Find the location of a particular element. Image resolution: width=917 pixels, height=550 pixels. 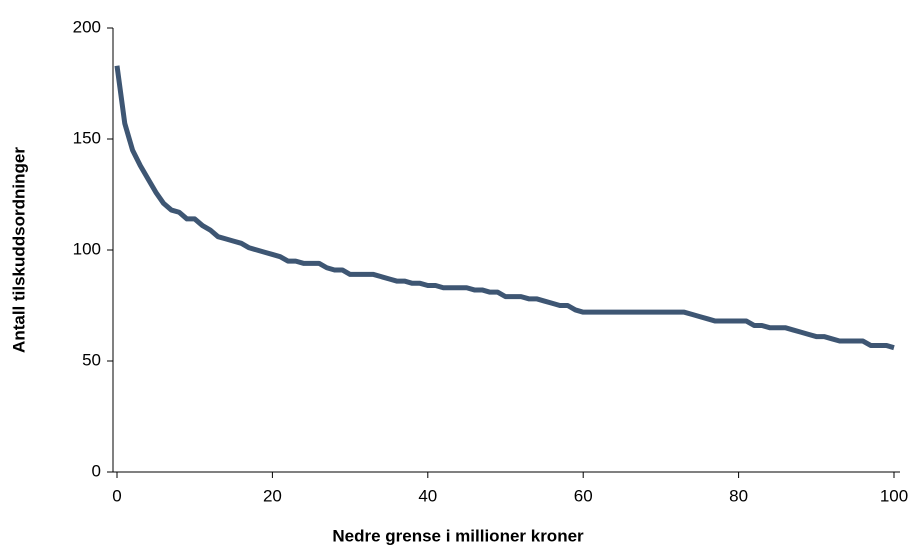

x-tick-label: 20 is located at coordinates (272, 495).